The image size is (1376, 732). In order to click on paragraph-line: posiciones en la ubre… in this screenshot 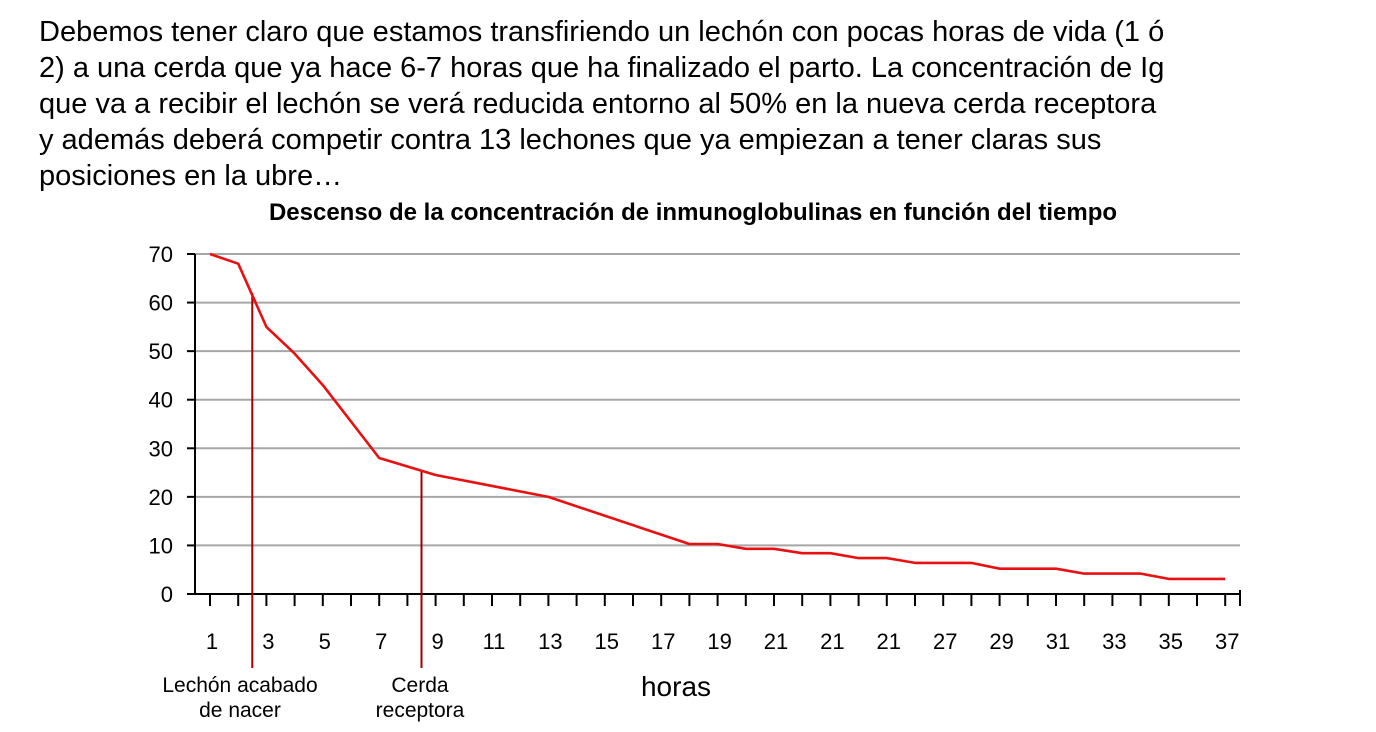, I will do `click(191, 176)`.